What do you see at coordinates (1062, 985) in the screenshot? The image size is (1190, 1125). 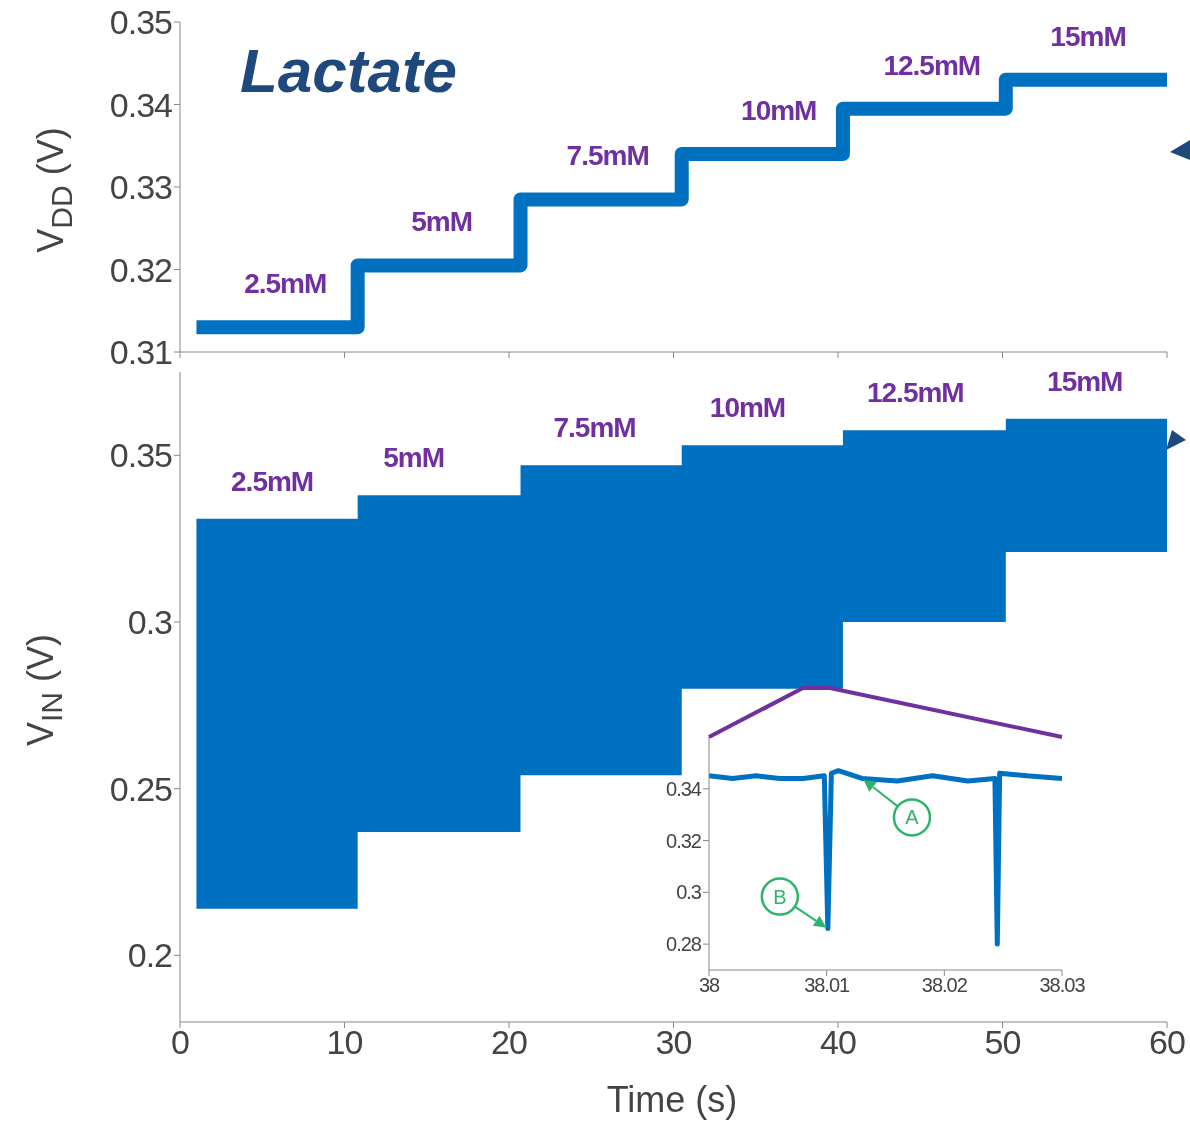 I see `x-tick-label: 38.03` at bounding box center [1062, 985].